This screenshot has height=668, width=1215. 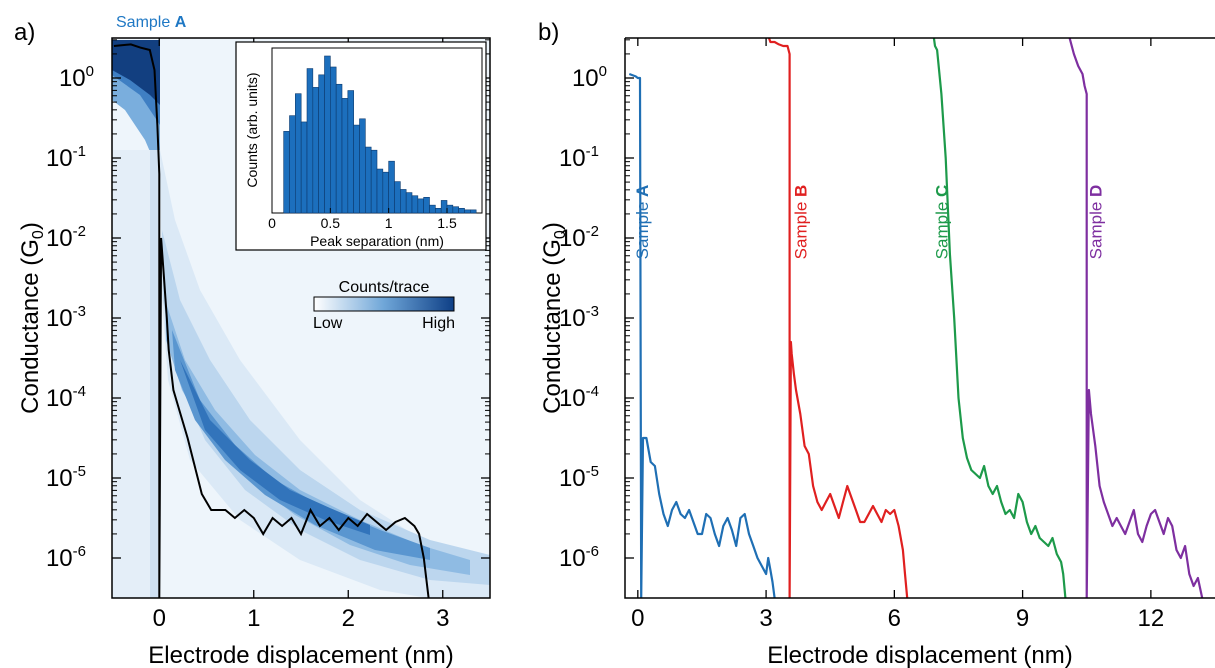 I want to click on panel-b-y-tick-label: 10⁻⁴, so click(x=579, y=397).